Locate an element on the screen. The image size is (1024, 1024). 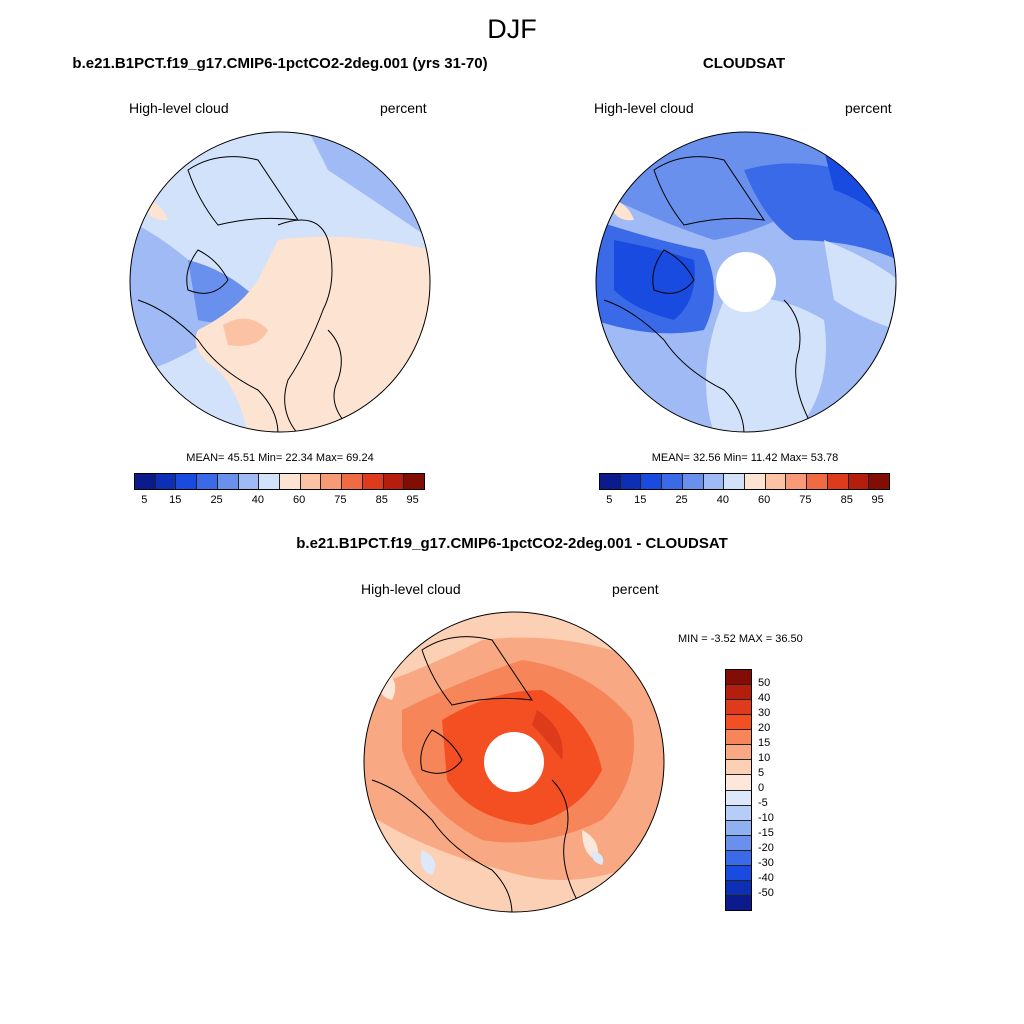
panel-3-stats: MIN = -3.52 MAX = 36.50 is located at coordinates (740, 639).